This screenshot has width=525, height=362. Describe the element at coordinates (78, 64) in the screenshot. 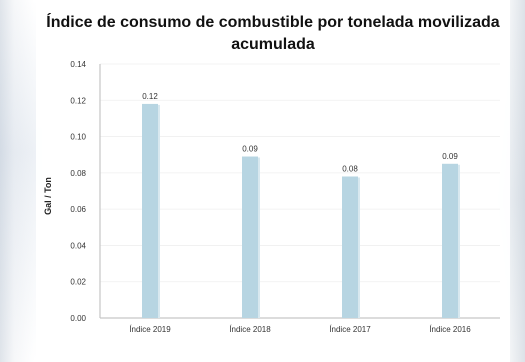

I see `y-tick-label: 0.14` at that location.